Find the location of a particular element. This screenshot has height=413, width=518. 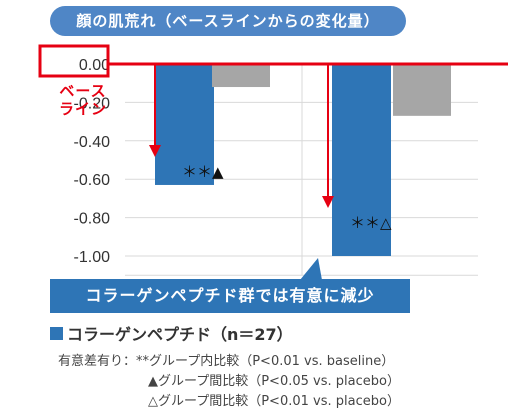

significance-mark: ＊＊▲ is located at coordinates (203, 172).